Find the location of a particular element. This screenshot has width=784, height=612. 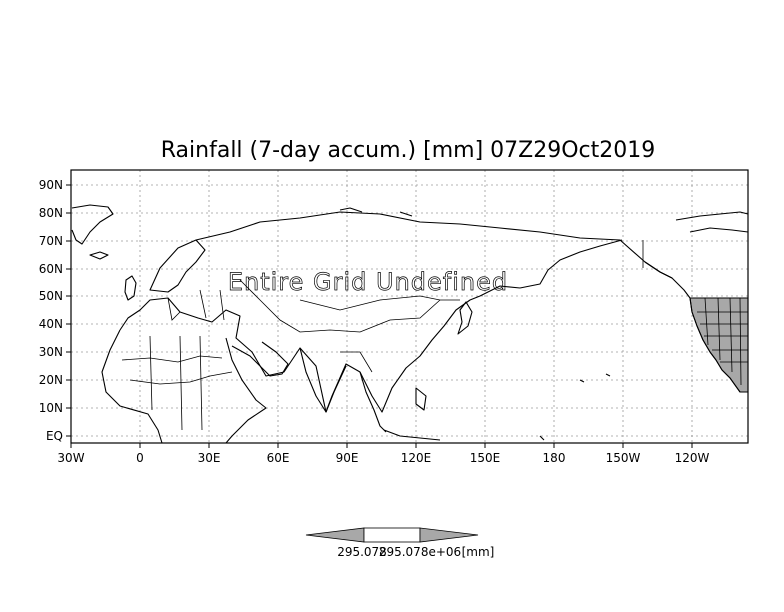

colorbar-units: [mm] is located at coordinates (478, 552).